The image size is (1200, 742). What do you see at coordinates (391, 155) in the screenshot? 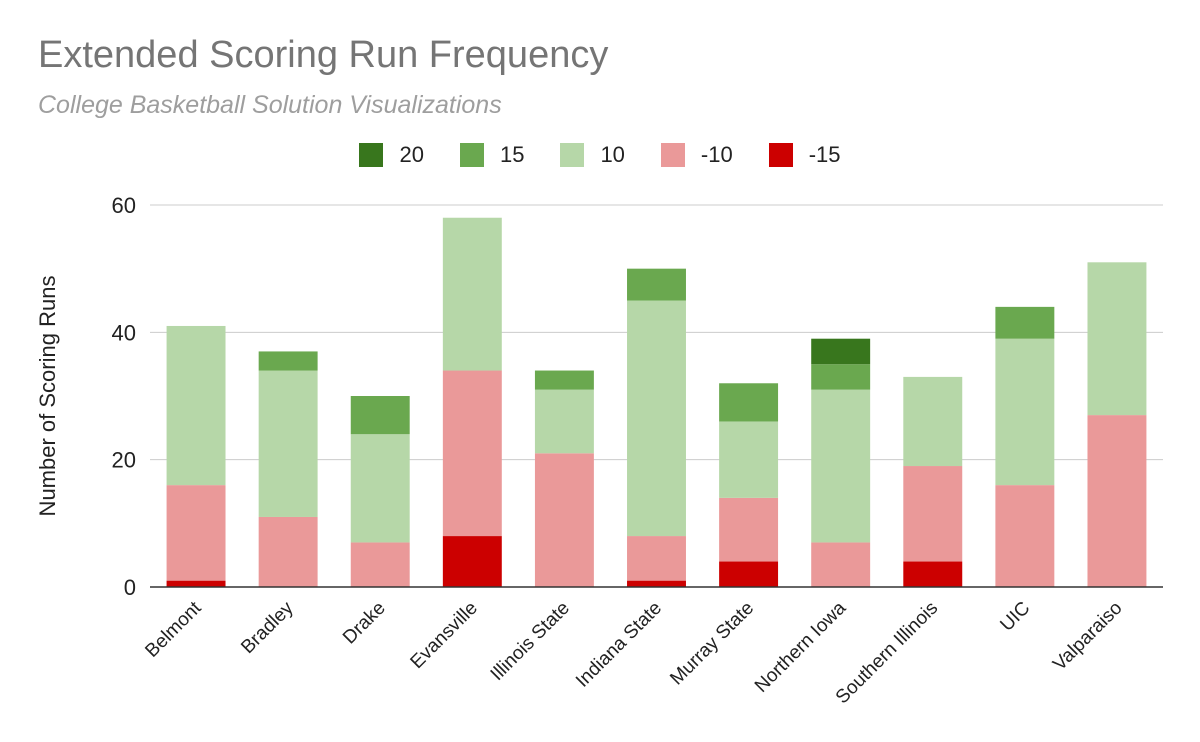
I see `legend-item-20: 20` at bounding box center [391, 155].